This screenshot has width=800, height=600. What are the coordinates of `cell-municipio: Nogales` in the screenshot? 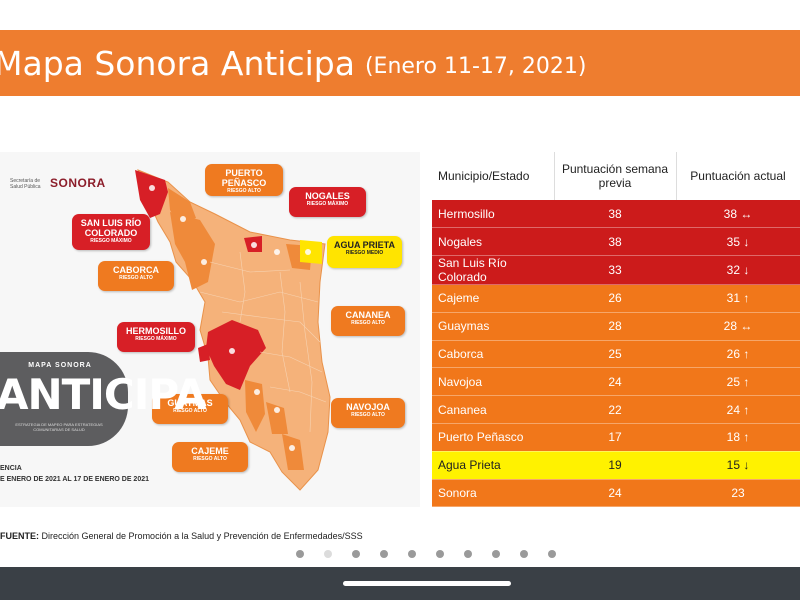 It's located at (493, 242).